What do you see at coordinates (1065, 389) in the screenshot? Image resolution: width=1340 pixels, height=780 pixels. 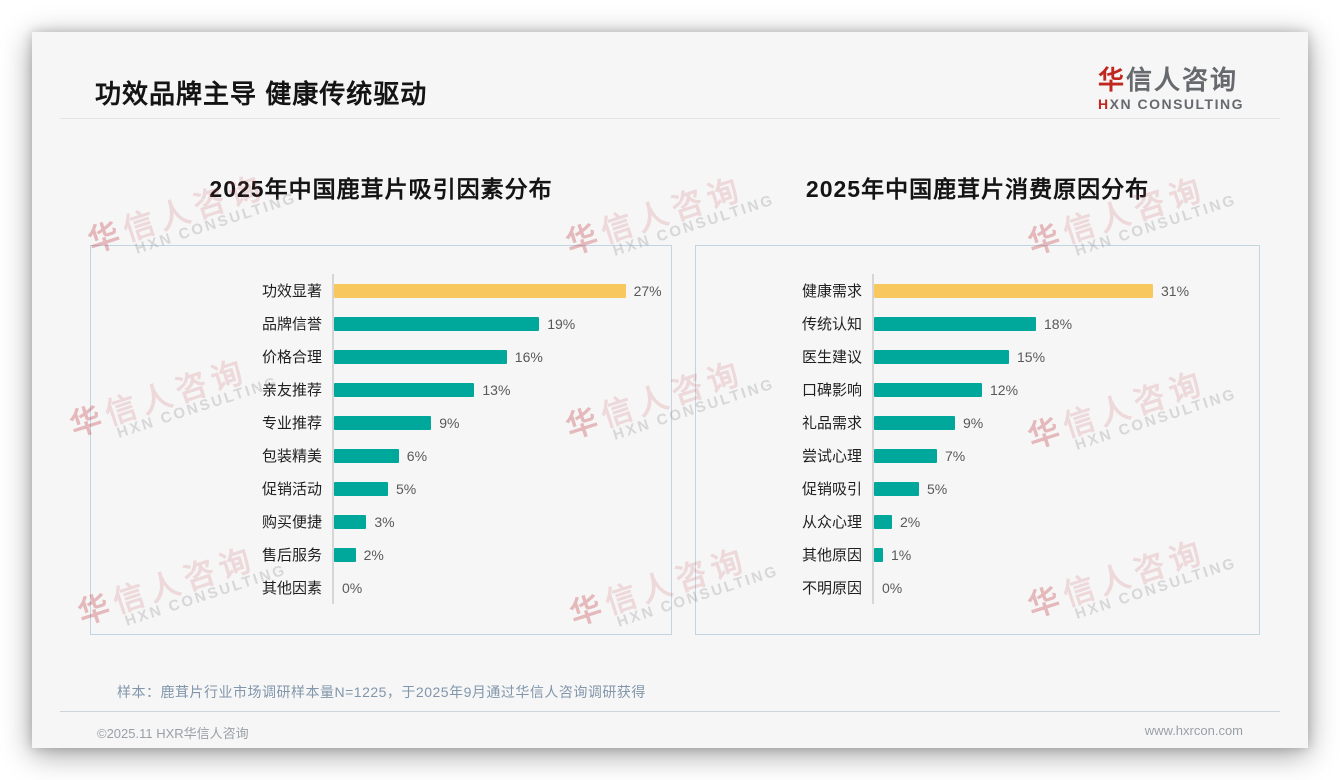 I see `bar-area: 12%` at bounding box center [1065, 389].